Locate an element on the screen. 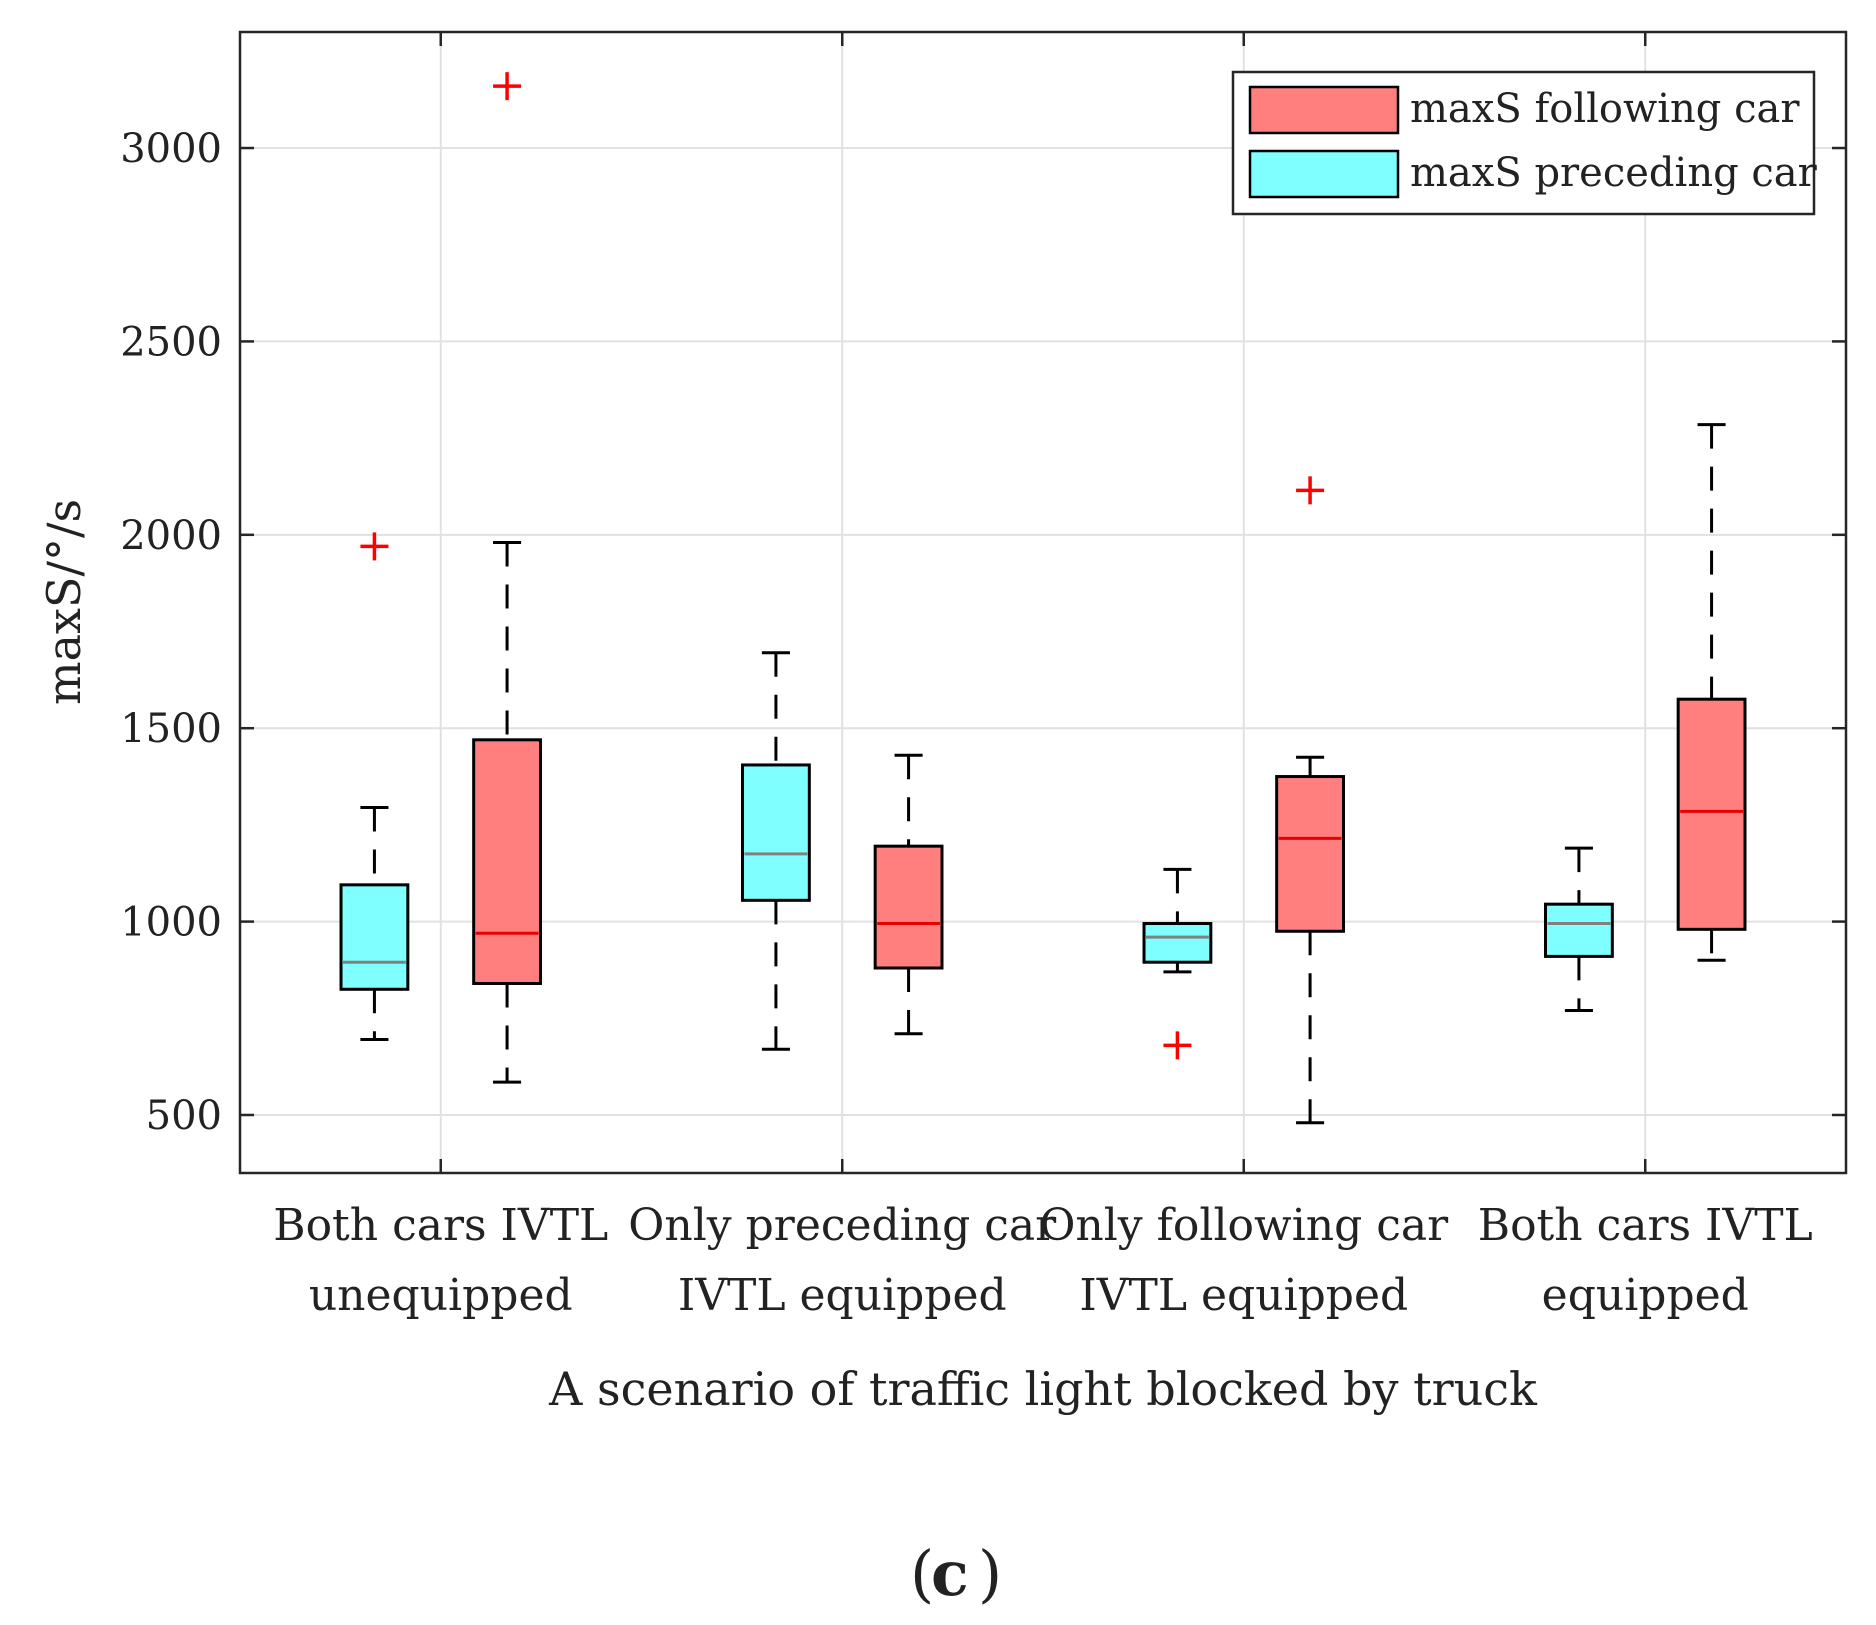 This screenshot has width=1876, height=1625. legend-label-following-car: maxS following car is located at coordinates (1605, 109).